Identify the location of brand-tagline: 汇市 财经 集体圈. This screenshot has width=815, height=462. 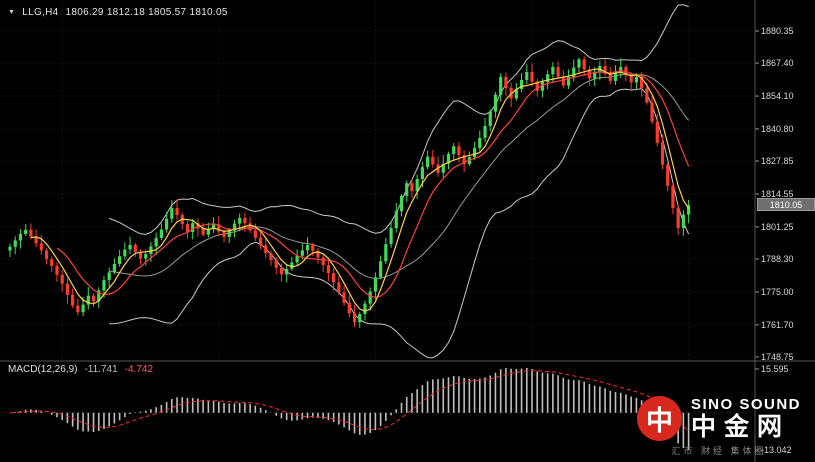
(719, 451).